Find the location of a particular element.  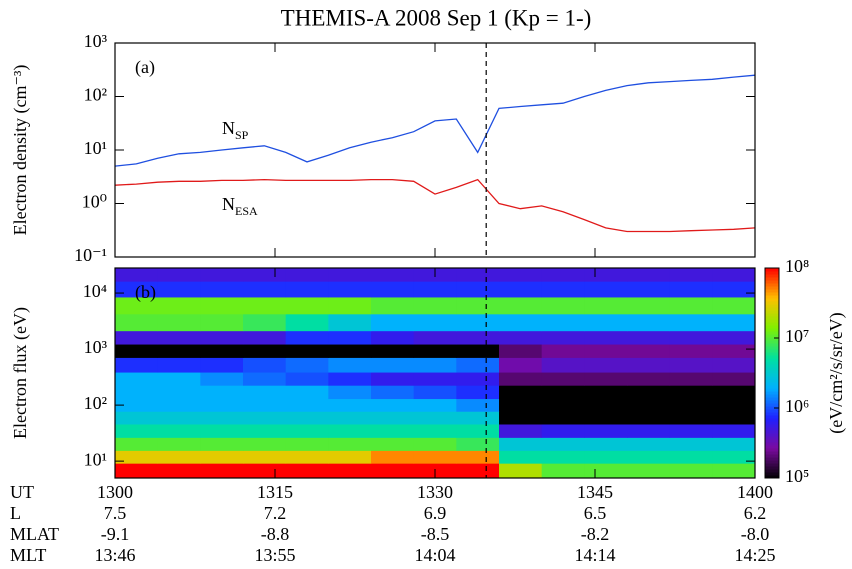

ephemeris-value: 14:14 is located at coordinates (594, 555).